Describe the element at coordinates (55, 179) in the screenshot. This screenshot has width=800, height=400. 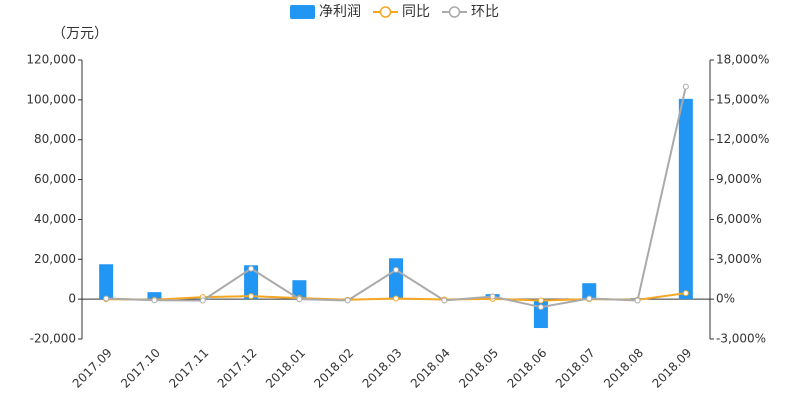
I see `yticks-label: 60,000` at that location.